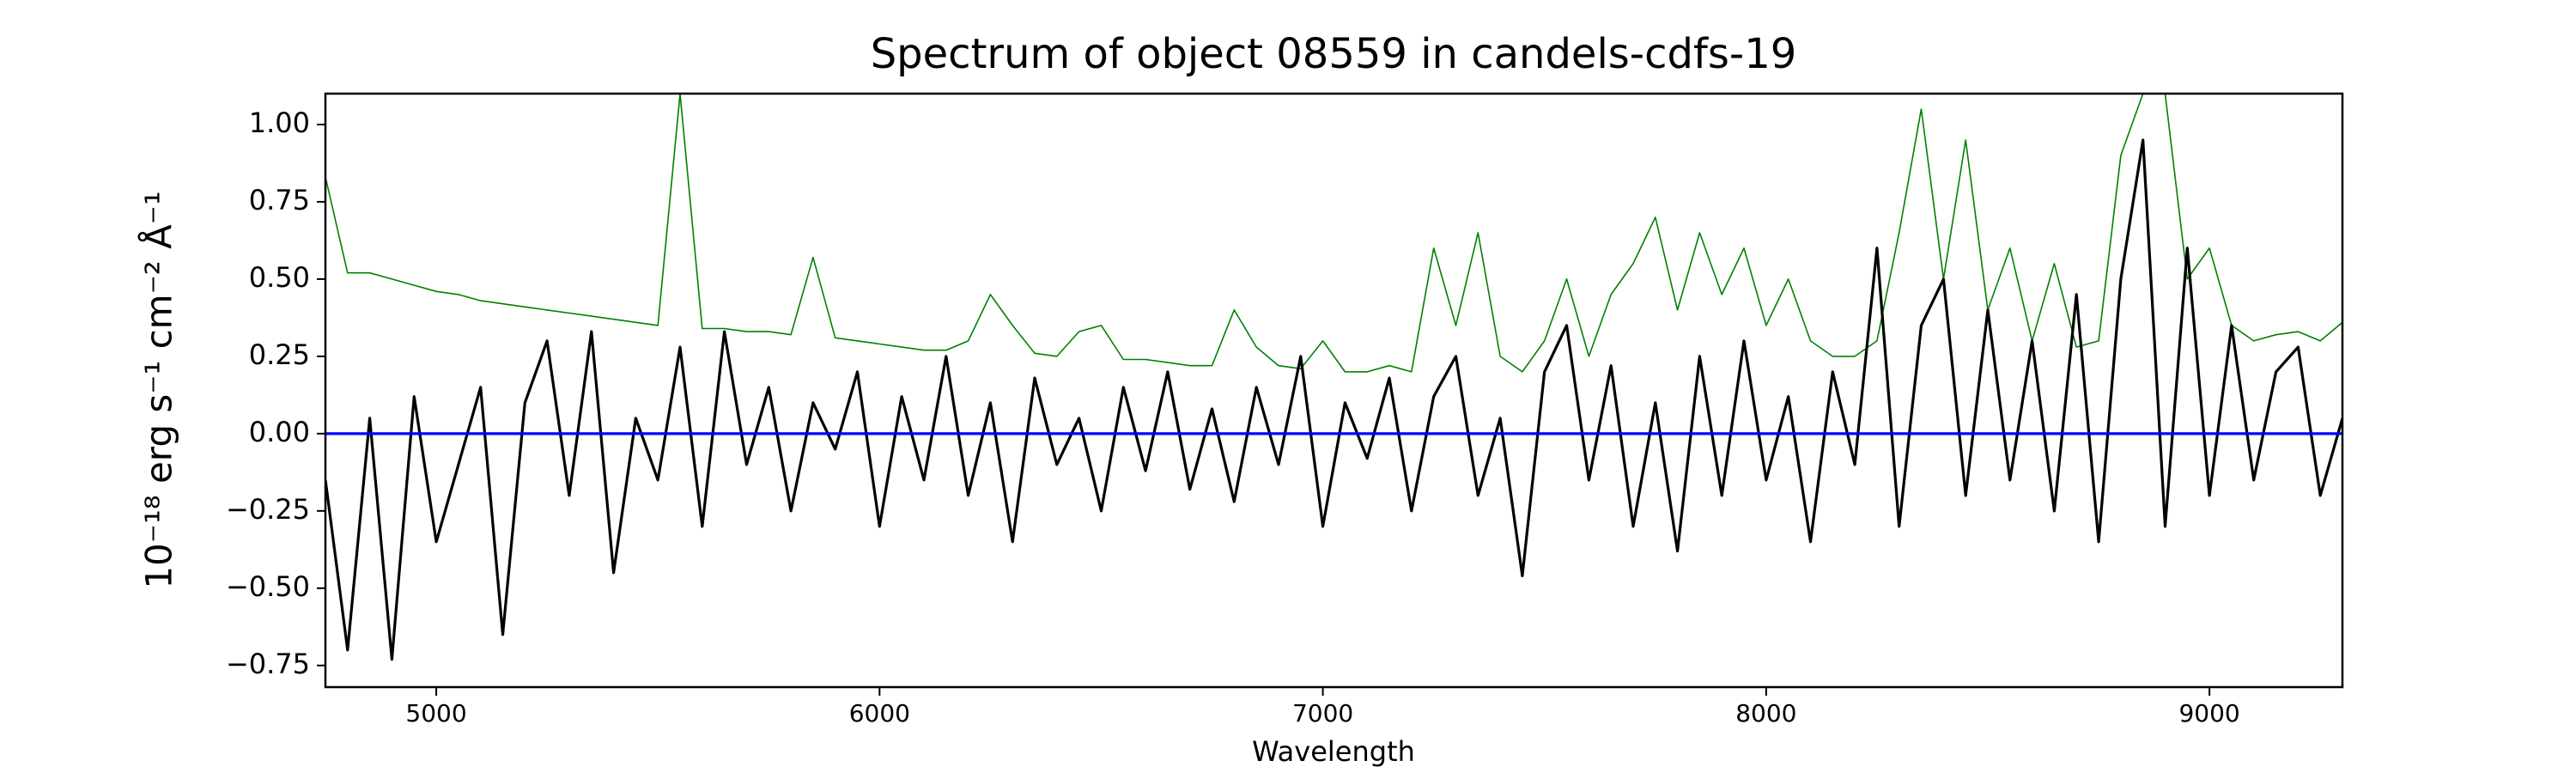  I want to click on x-tick-label: 9000, so click(2208, 713).